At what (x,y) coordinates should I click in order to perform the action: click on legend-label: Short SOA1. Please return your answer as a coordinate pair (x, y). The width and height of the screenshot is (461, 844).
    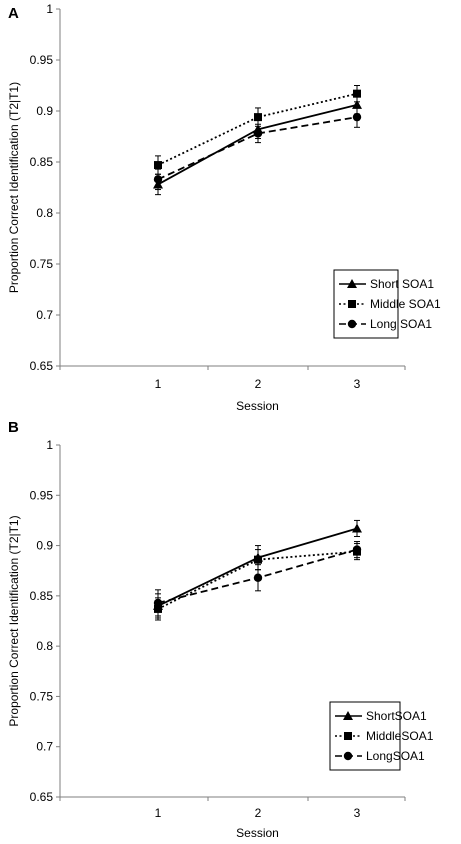
    Looking at the image, I should click on (402, 284).